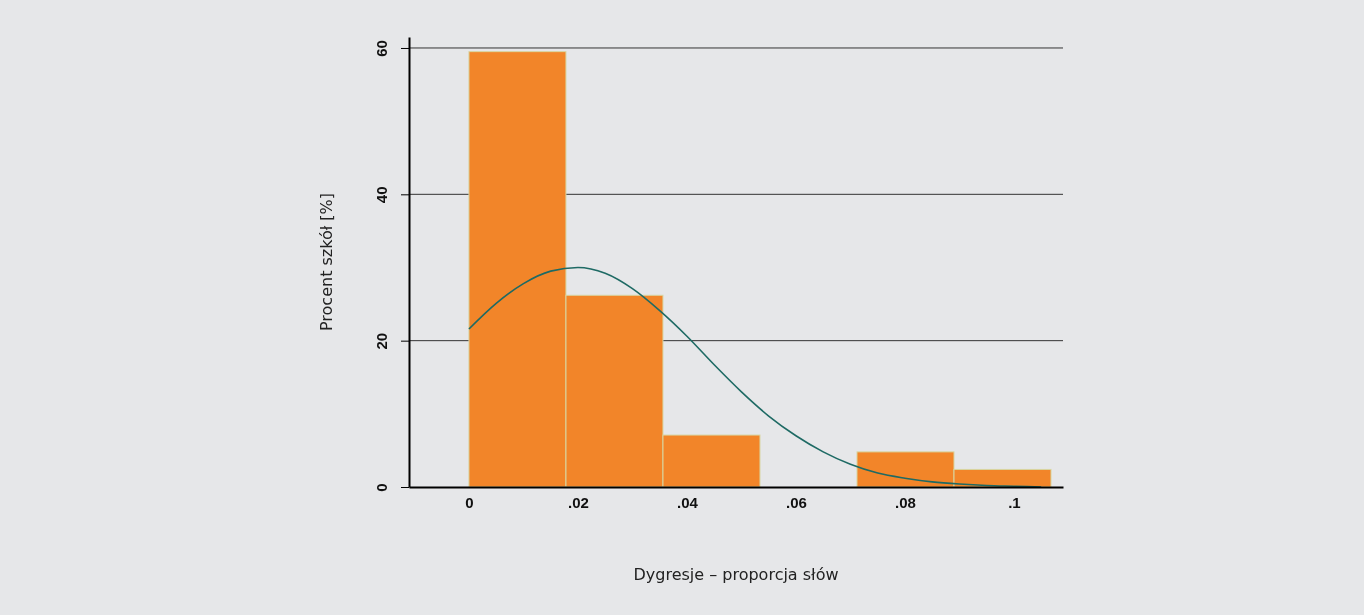 Image resolution: width=1364 pixels, height=615 pixels. Describe the element at coordinates (326, 262) in the screenshot. I see `y-axis-title: Procent szkół [%]` at that location.